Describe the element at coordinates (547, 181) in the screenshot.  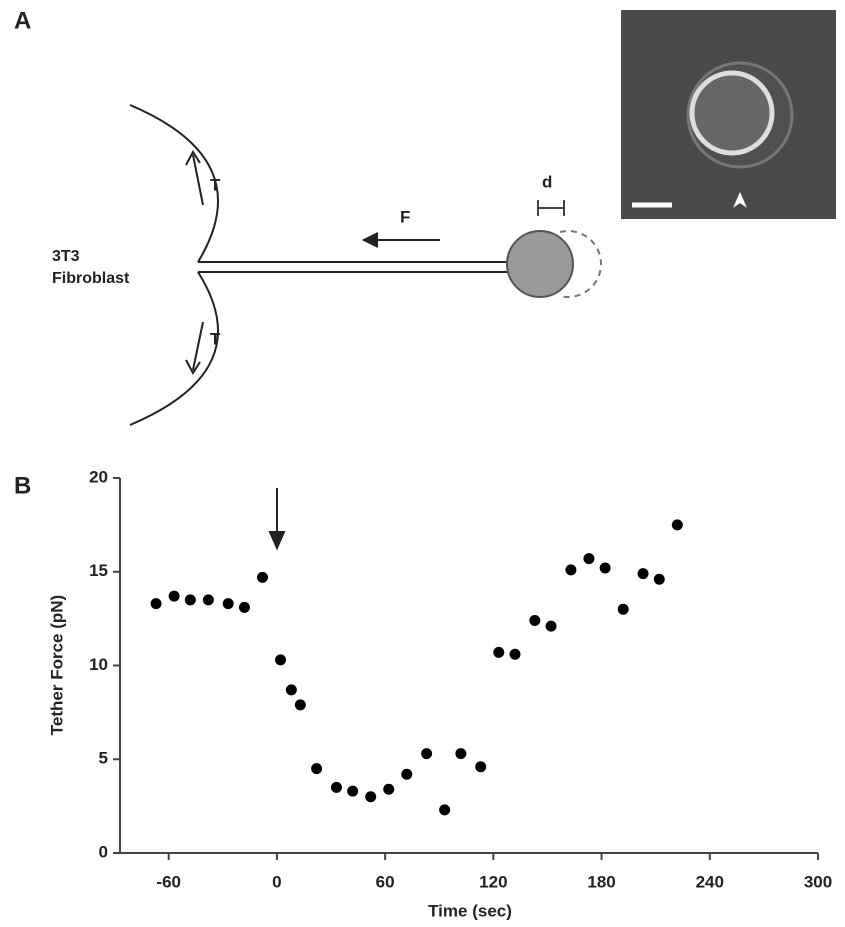
I see `displacement-label: d` at that location.